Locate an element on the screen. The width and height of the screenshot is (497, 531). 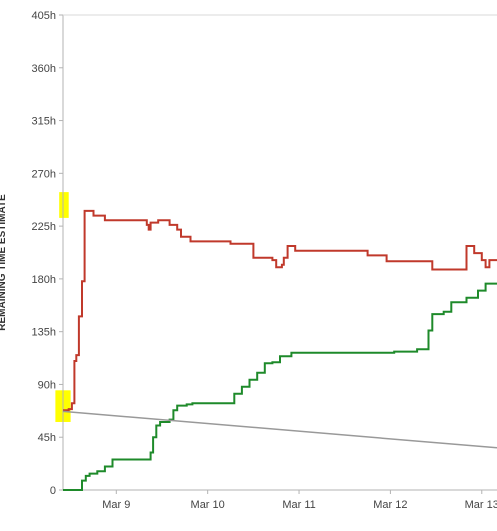
y-tick-label: 180h is located at coordinates (44, 280).